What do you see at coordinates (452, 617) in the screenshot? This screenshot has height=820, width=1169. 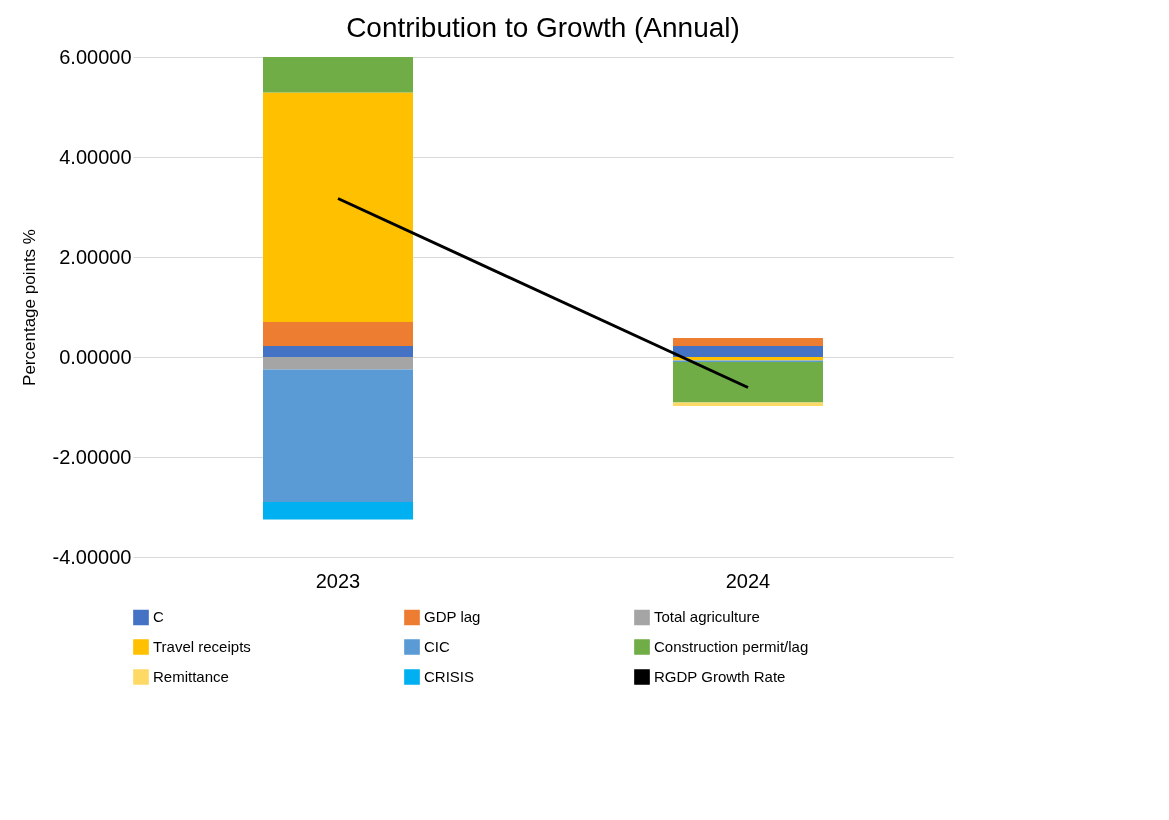 I see `legend-label: GDP lag` at bounding box center [452, 617].